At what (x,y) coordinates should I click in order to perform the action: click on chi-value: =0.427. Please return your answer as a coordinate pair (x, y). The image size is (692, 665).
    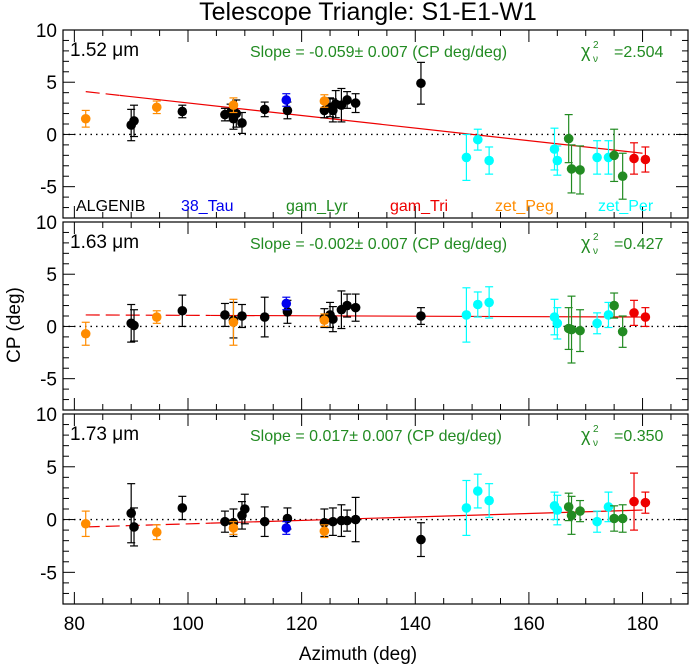
    Looking at the image, I should click on (638, 244).